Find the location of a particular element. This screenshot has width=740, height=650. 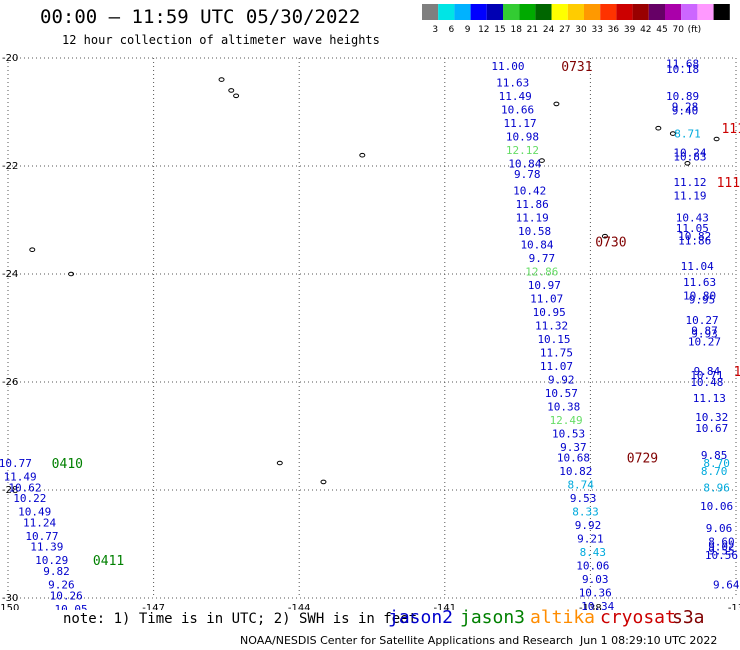

wave-height-value: 11.32 is located at coordinates (551, 325).